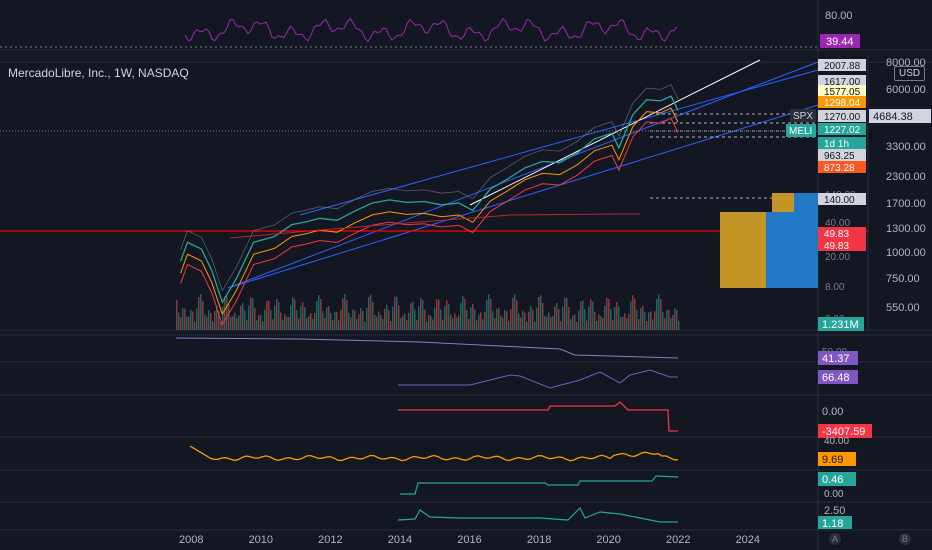  I want to click on indicator-b-badge, so click(838, 377).